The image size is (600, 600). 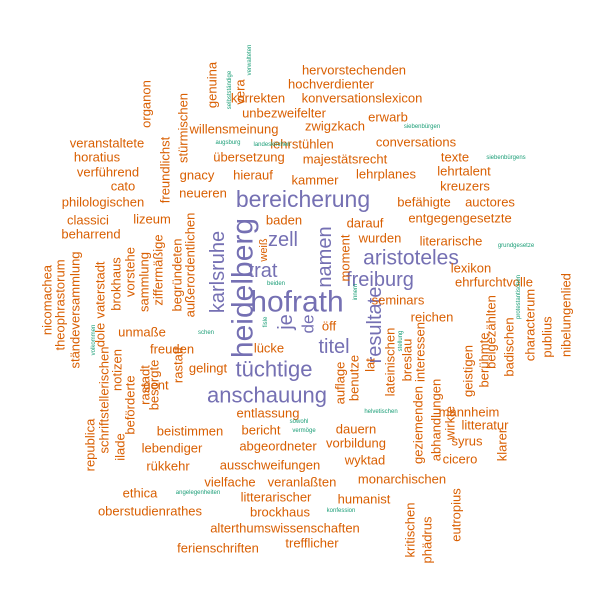 What do you see at coordinates (198, 493) in the screenshot?
I see `word-angelegenheiten: angelegenheiten` at bounding box center [198, 493].